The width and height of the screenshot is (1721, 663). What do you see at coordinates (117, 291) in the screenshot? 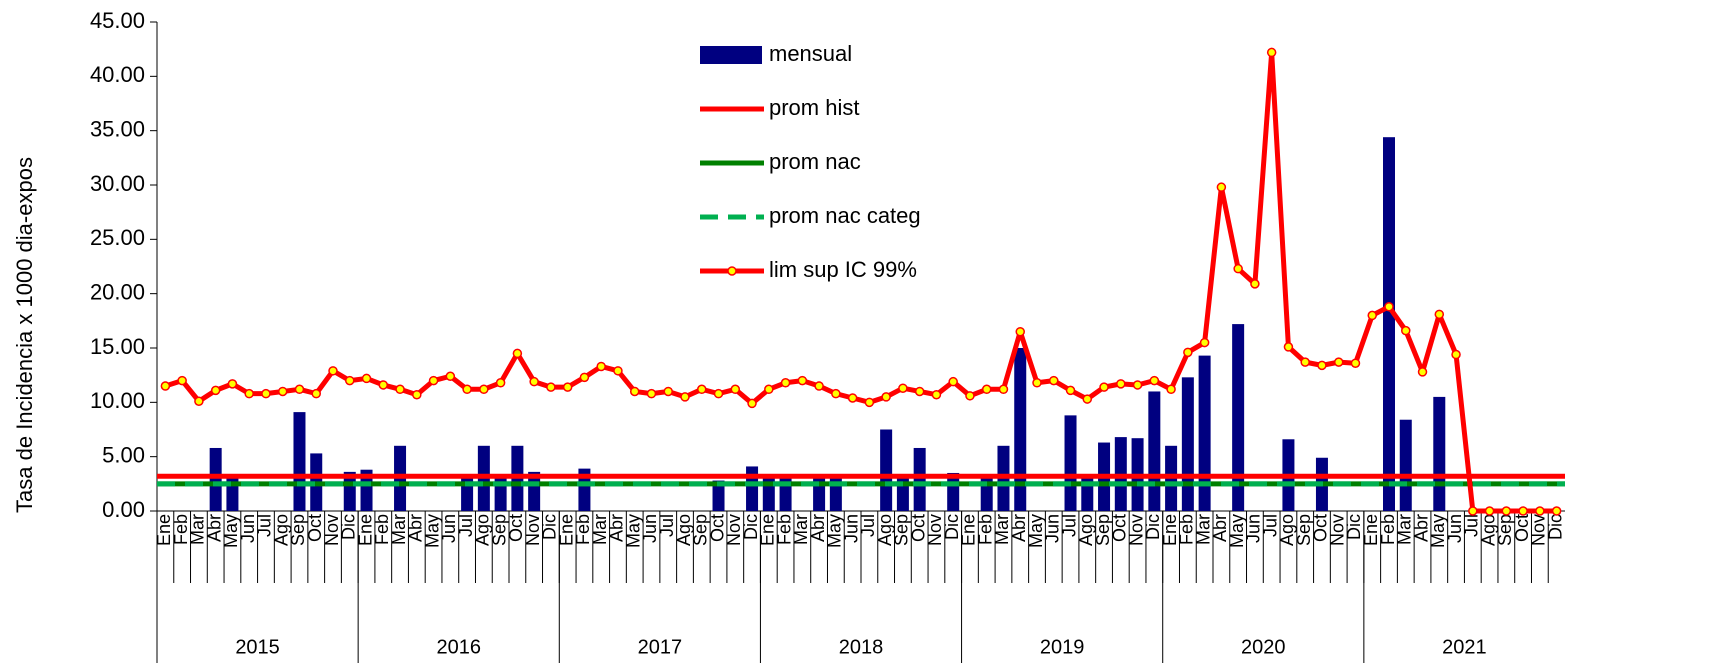
I see `y-tick-label: 20.00` at bounding box center [117, 291].